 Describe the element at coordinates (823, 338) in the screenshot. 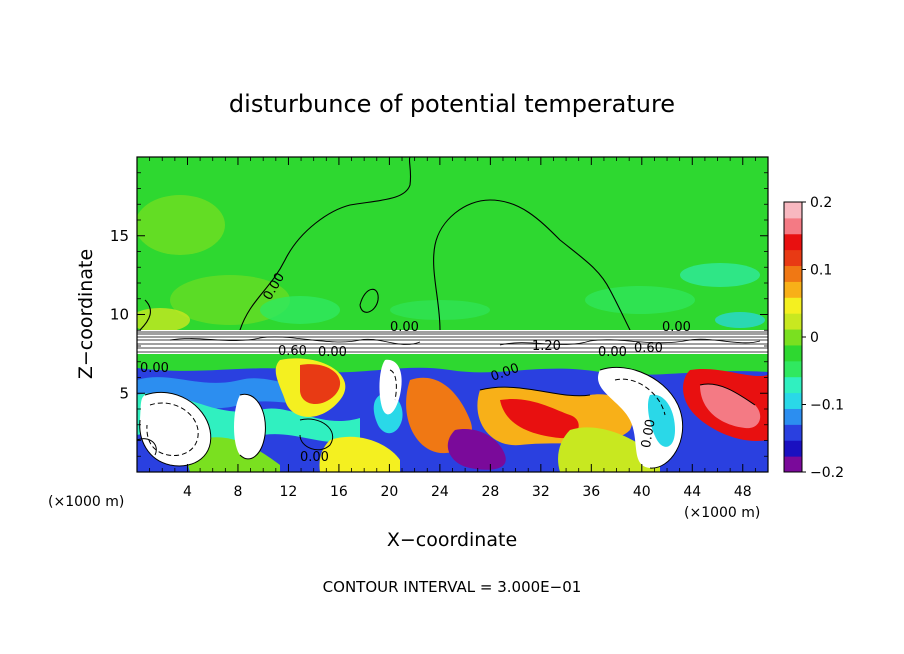

I see `colorbar-ticks: 0.2 0.1 0 −0.1 −0.2` at that location.